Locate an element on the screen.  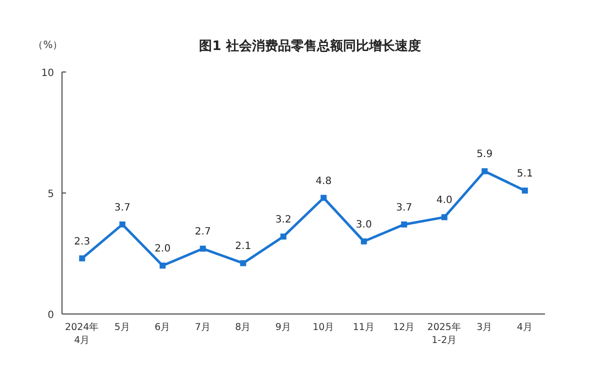
data-label: 2.3 is located at coordinates (82, 242).